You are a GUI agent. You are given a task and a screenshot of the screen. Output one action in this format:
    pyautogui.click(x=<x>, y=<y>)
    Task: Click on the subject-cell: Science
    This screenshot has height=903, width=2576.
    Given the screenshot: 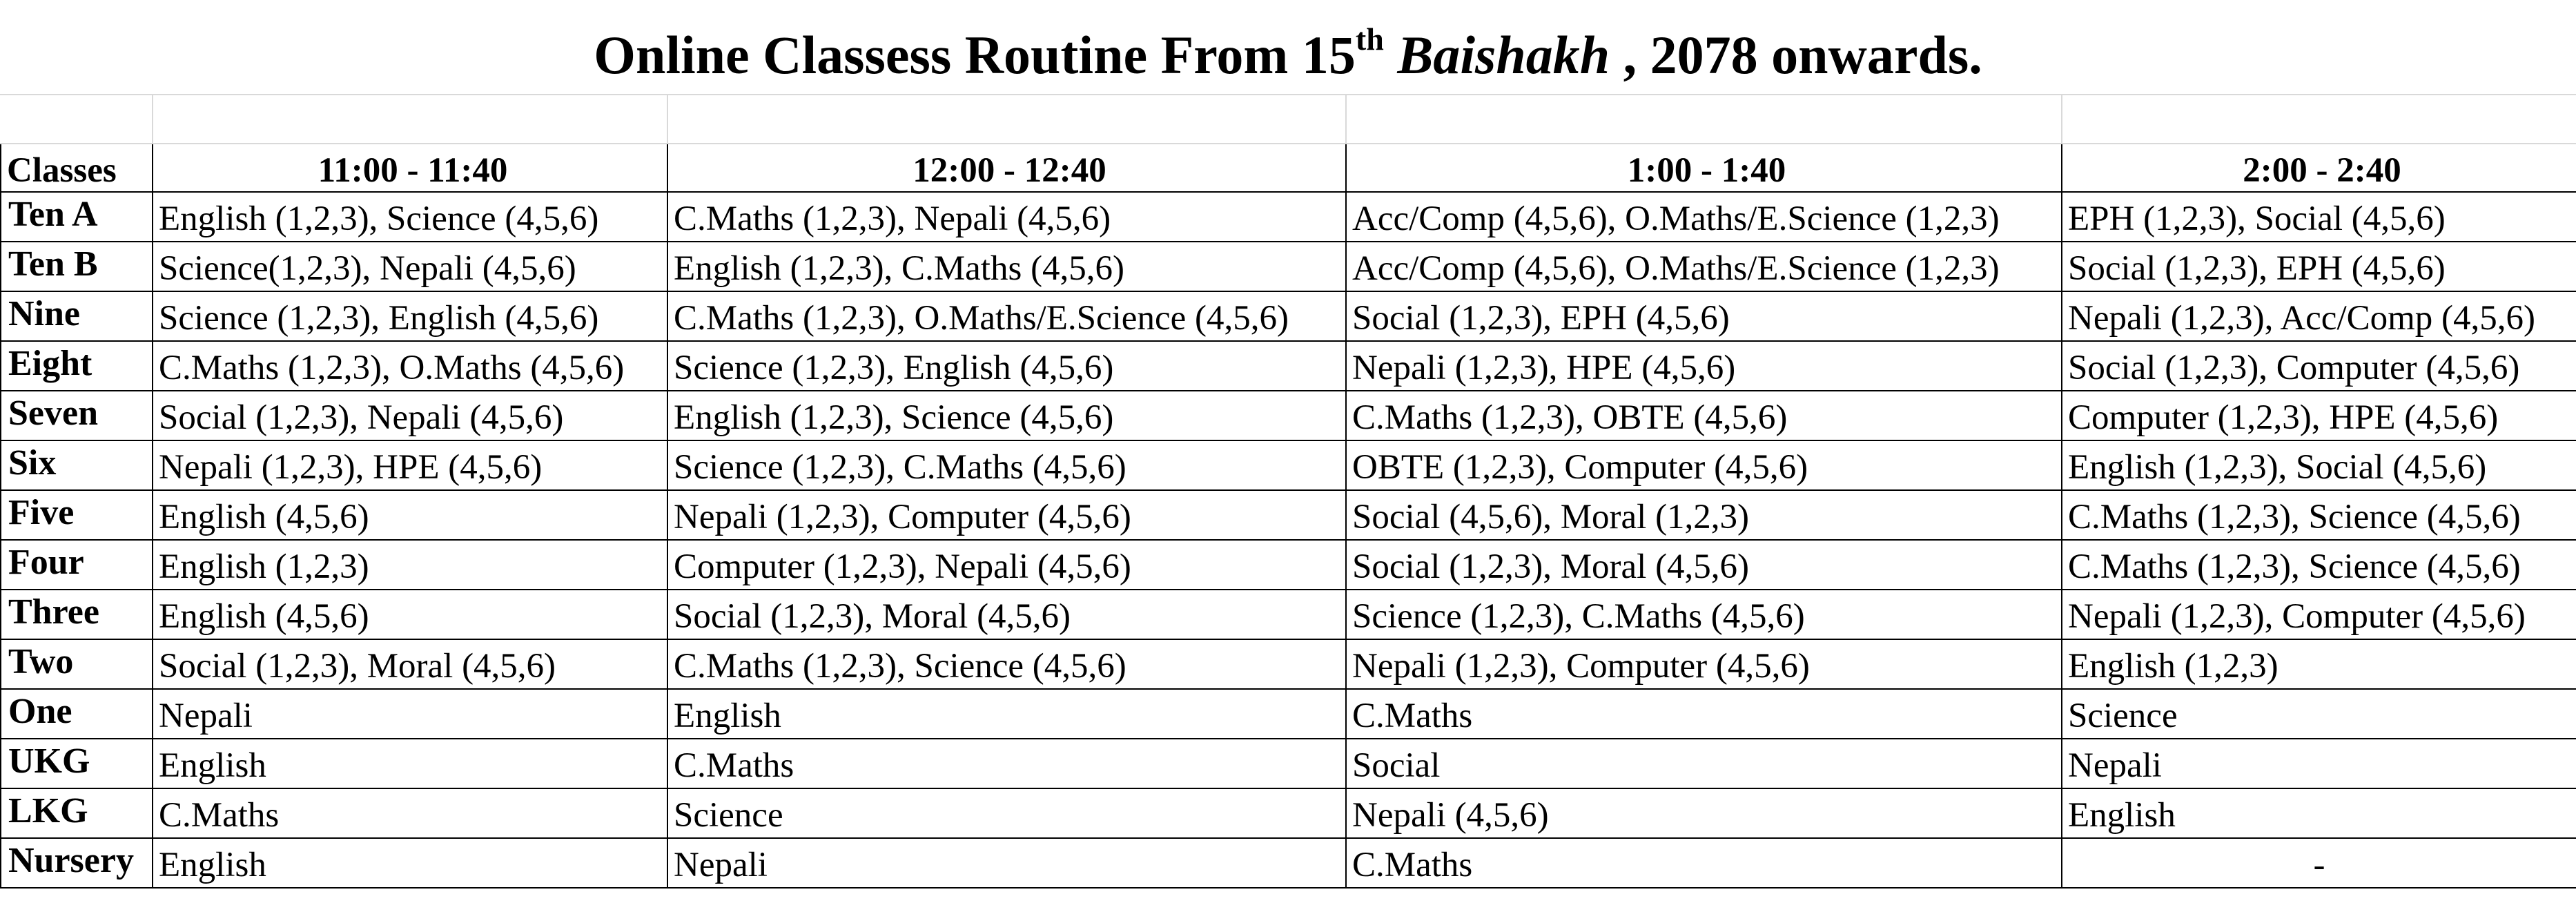 What is the action you would take?
    pyautogui.click(x=2318, y=713)
    